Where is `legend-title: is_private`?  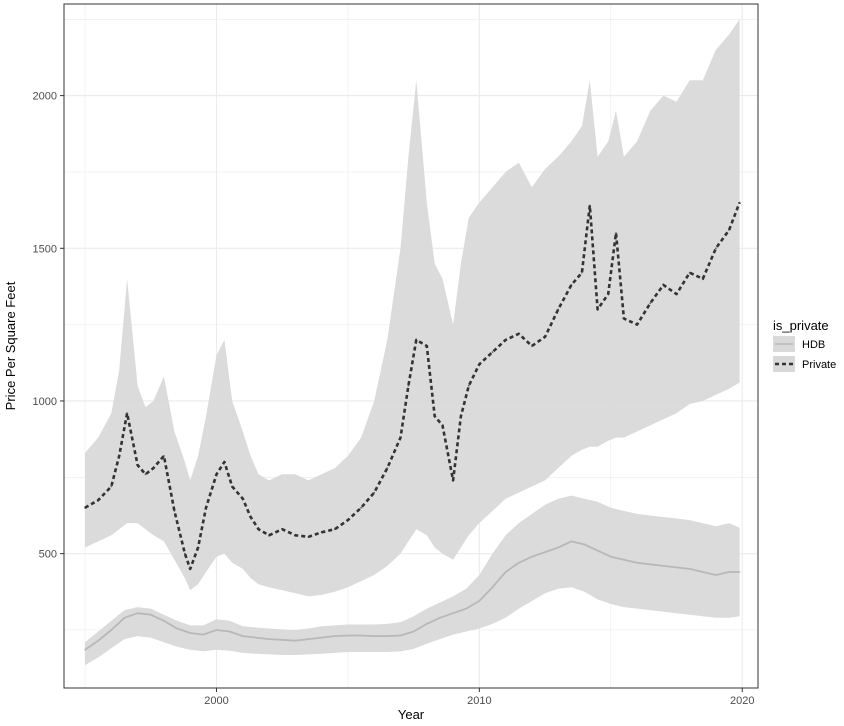 legend-title: is_private is located at coordinates (801, 325).